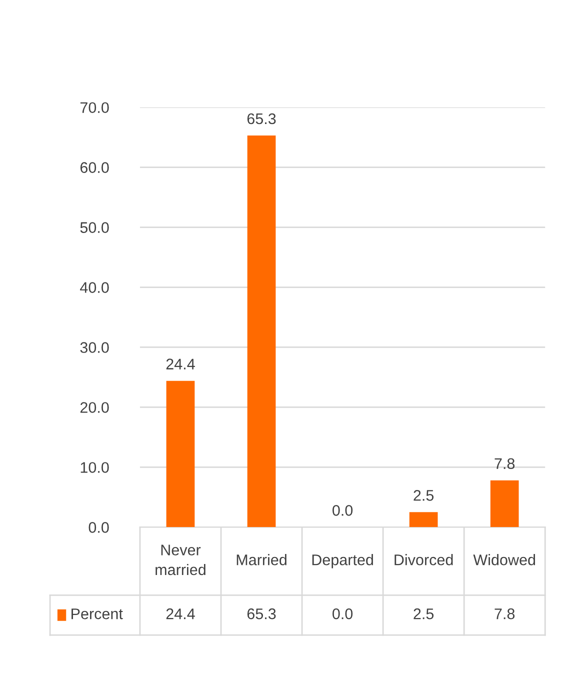 The image size is (569, 675). Describe the element at coordinates (94, 407) in the screenshot. I see `y-tick-label: 20.0` at that location.